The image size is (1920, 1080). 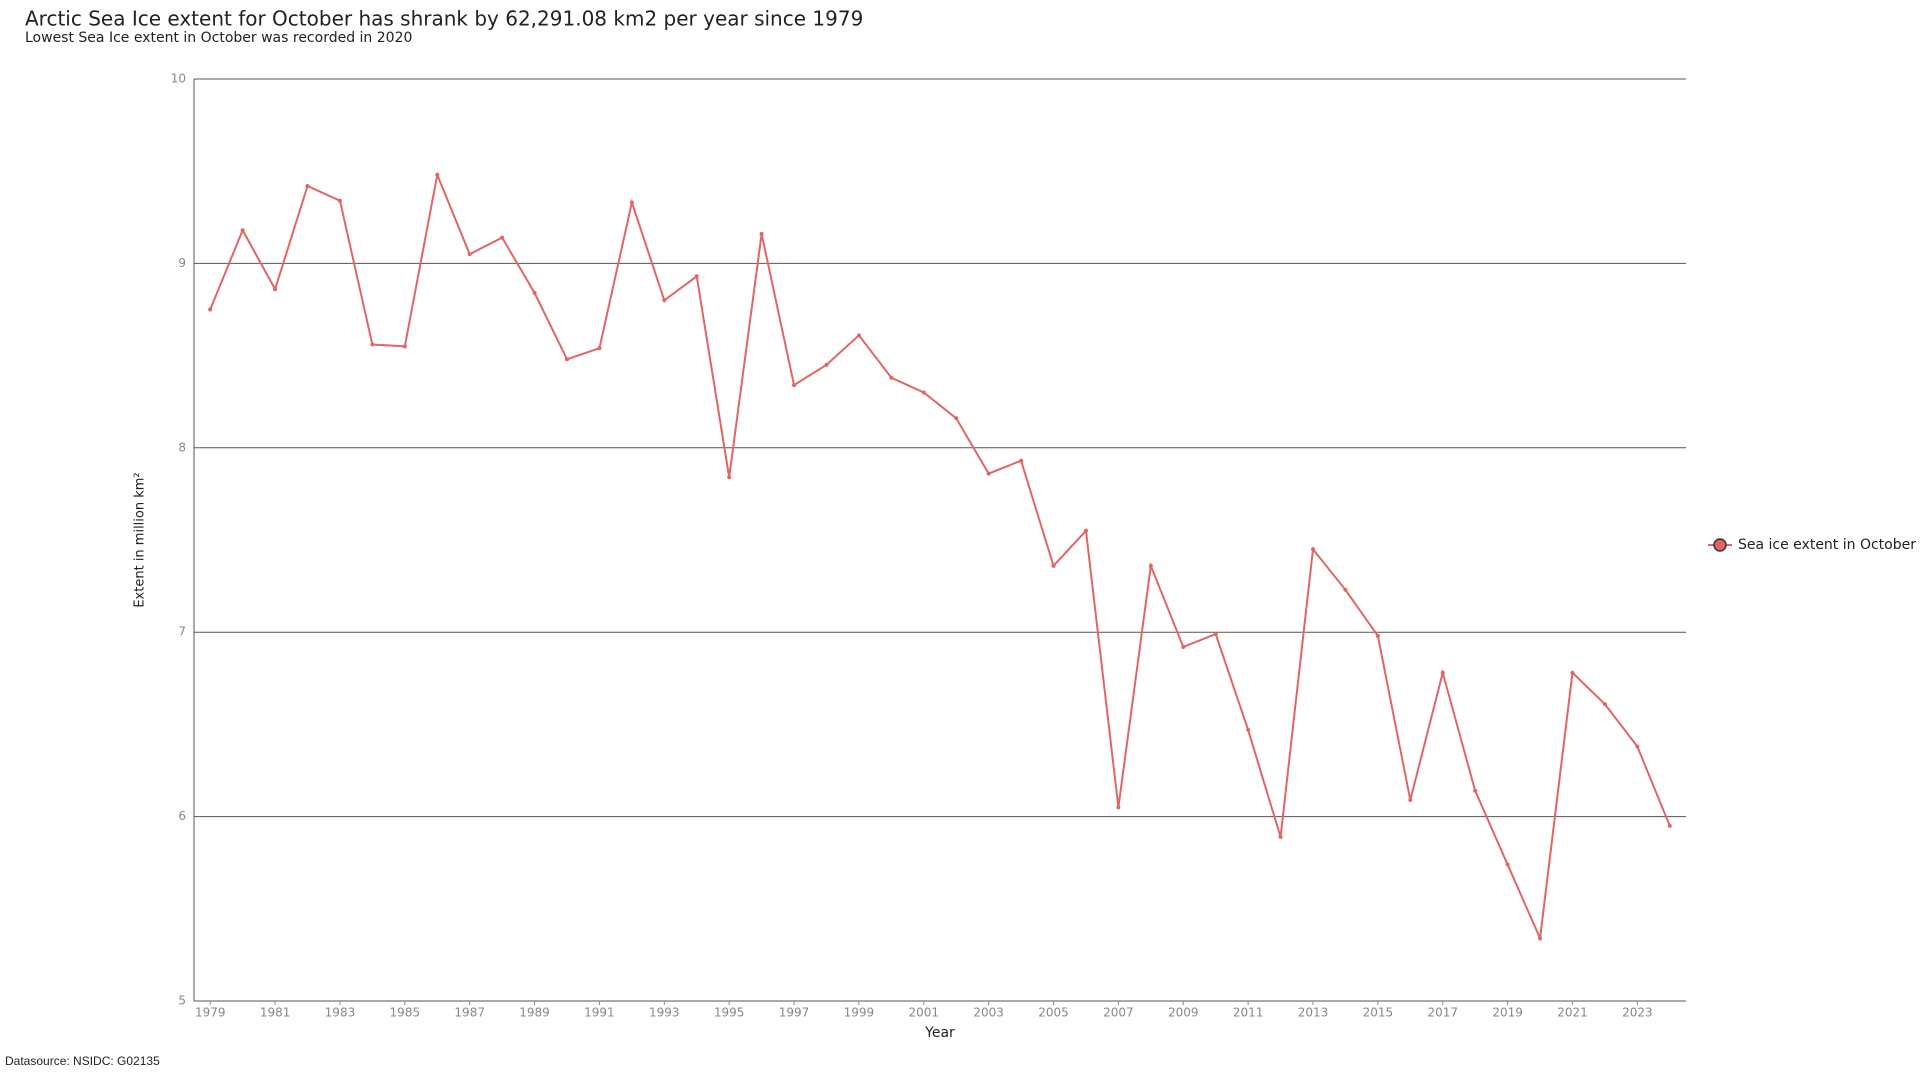 What do you see at coordinates (924, 1013) in the screenshot?
I see `x-tick-label: 2001` at bounding box center [924, 1013].